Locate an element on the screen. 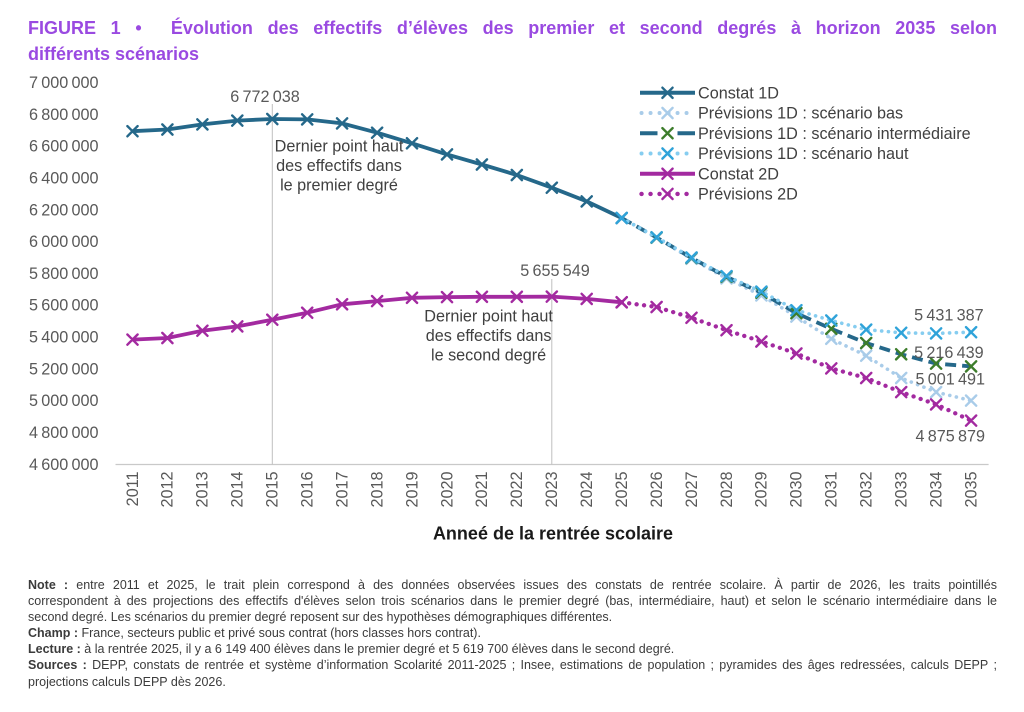 This screenshot has height=712, width=1024. svg-text: Prévisions 1D : scénario haut is located at coordinates (803, 154).